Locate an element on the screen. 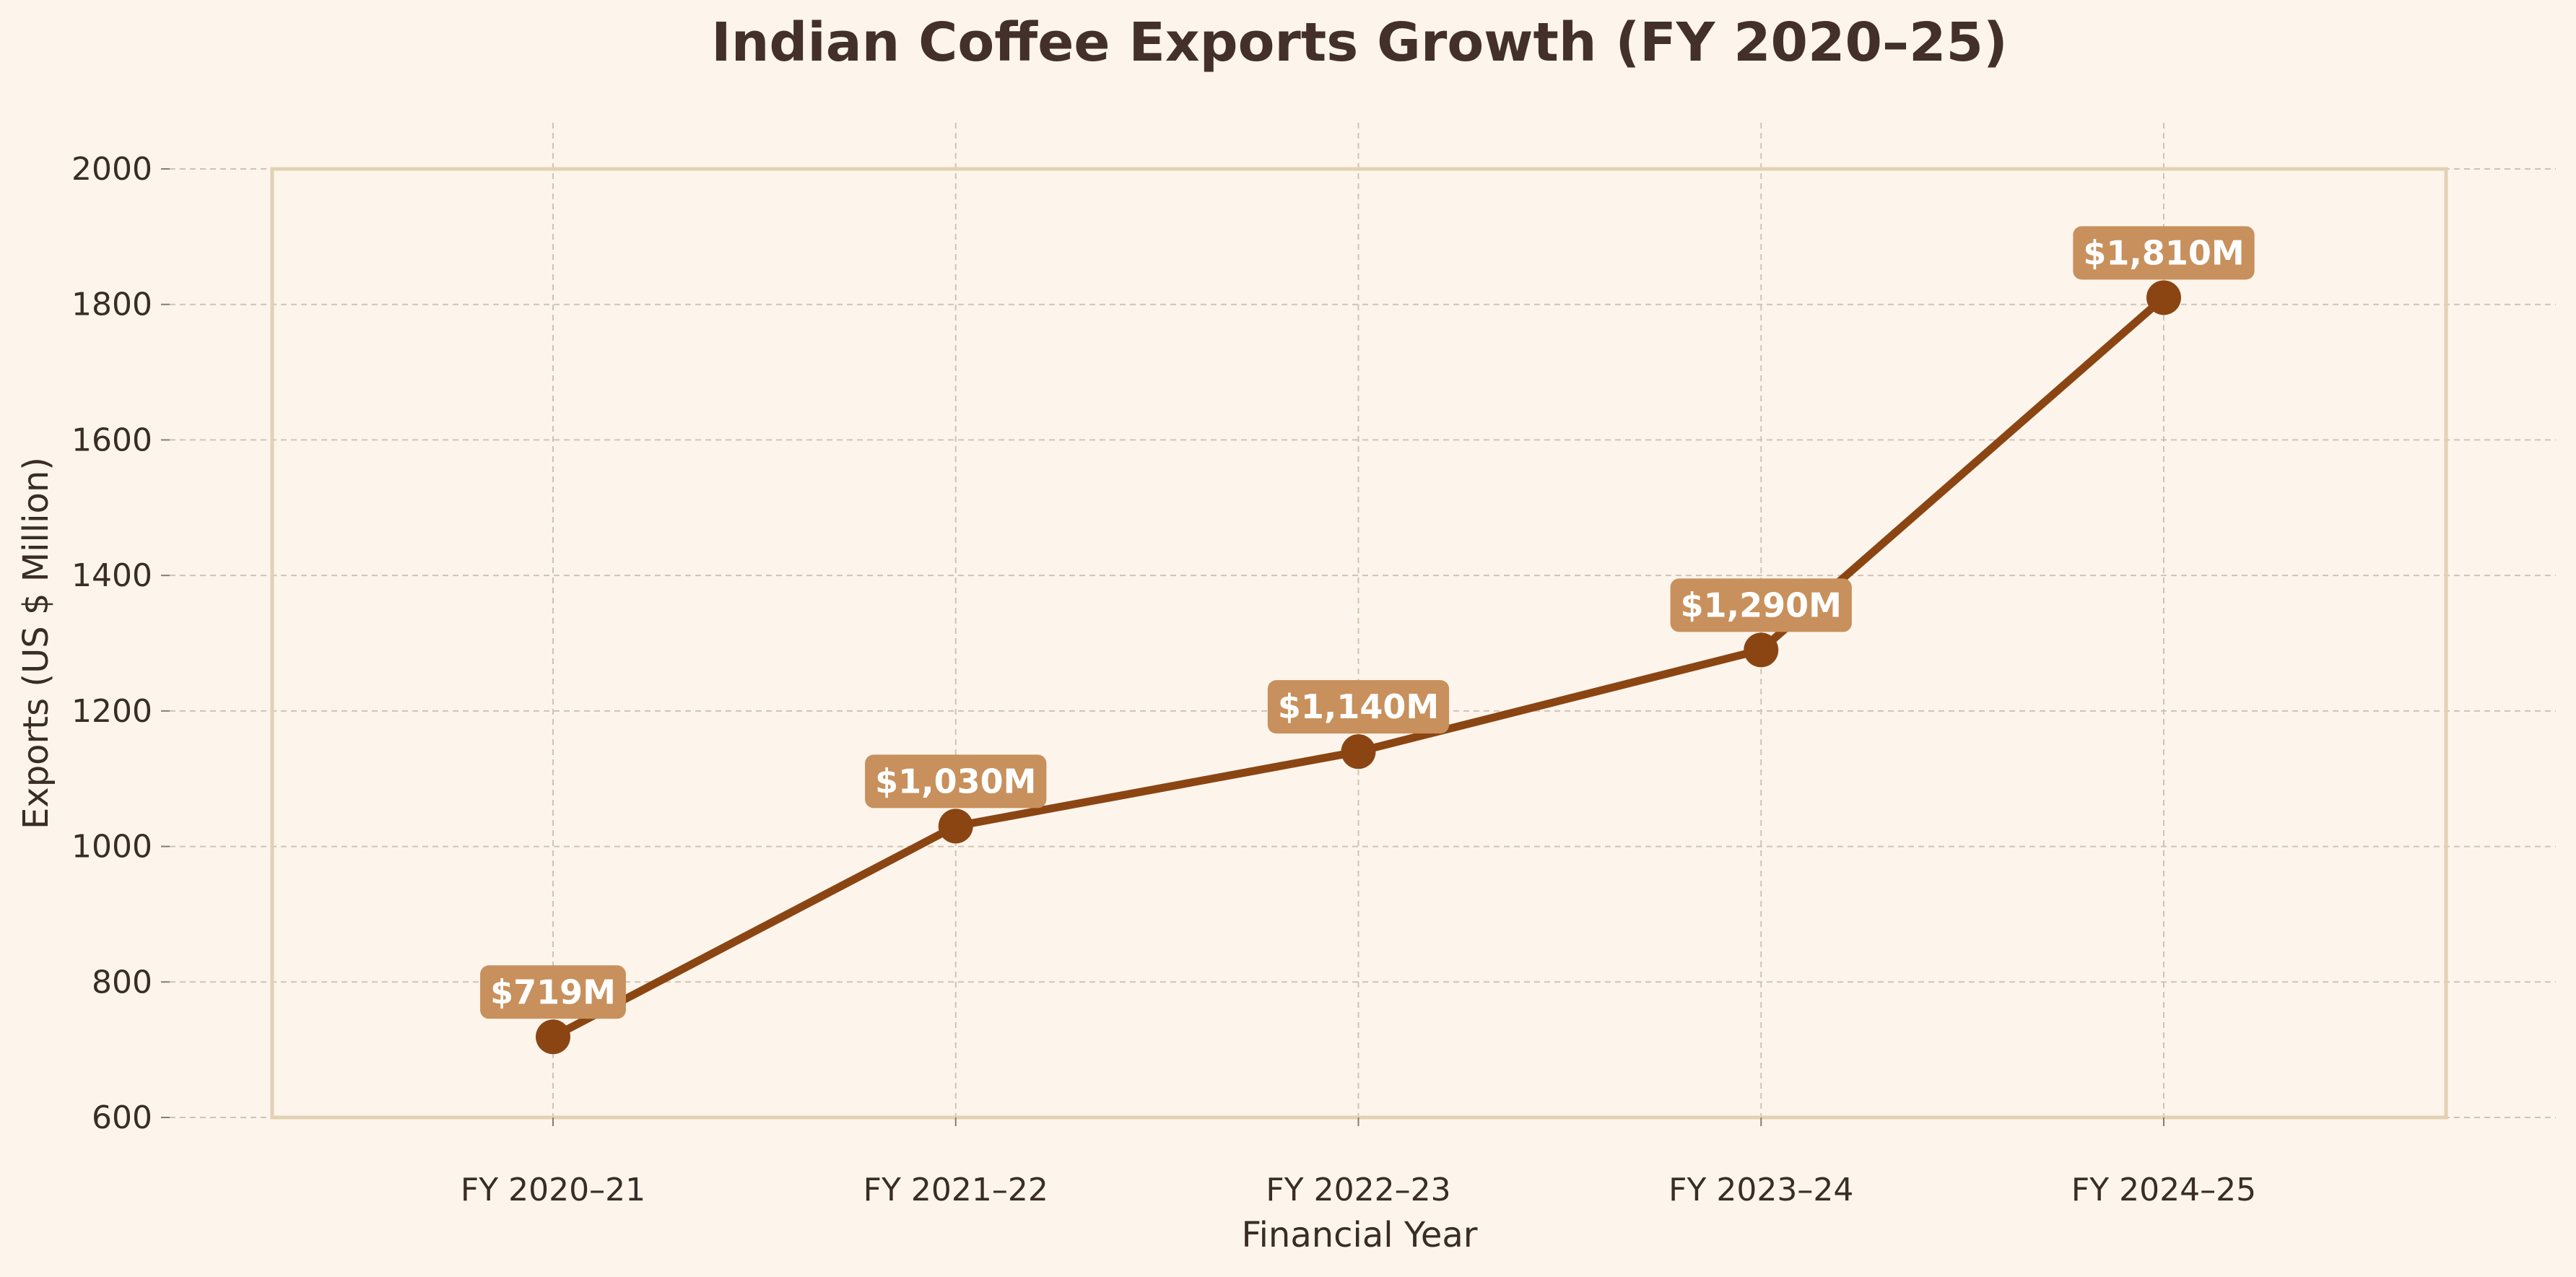 Image resolution: width=2576 pixels, height=1277 pixels. y-tick-label: 2000 is located at coordinates (111, 169).